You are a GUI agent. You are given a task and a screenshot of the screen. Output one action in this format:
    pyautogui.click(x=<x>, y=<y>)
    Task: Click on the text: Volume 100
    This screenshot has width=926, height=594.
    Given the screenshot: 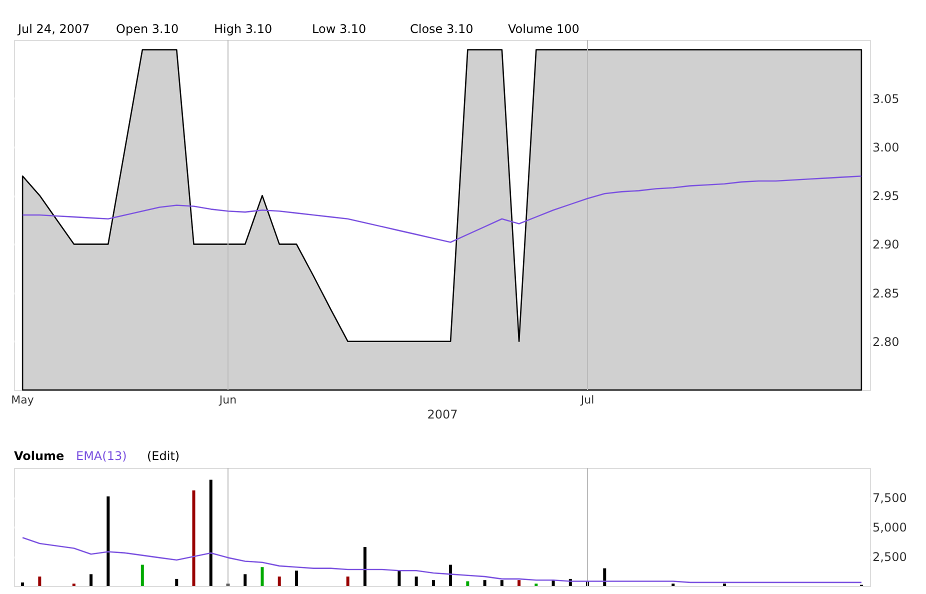 What is the action you would take?
    pyautogui.click(x=544, y=29)
    